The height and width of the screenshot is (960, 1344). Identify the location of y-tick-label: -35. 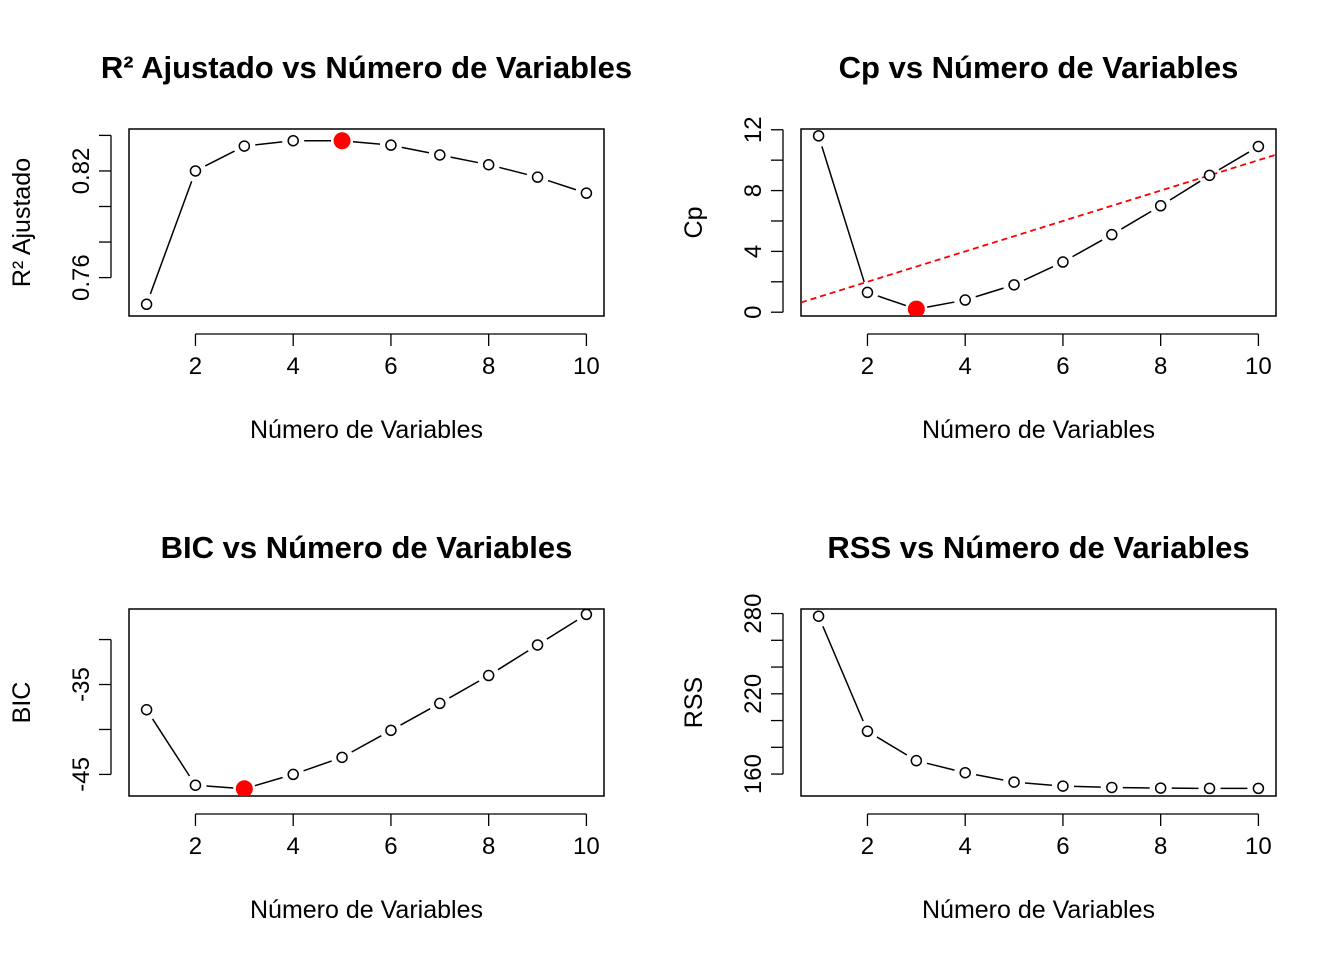
(81, 684).